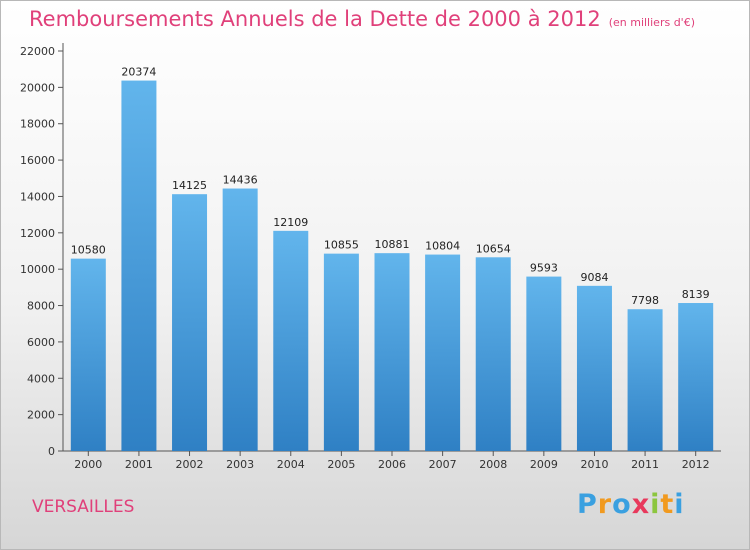  I want to click on bar-value-label: 10654, so click(493, 248).